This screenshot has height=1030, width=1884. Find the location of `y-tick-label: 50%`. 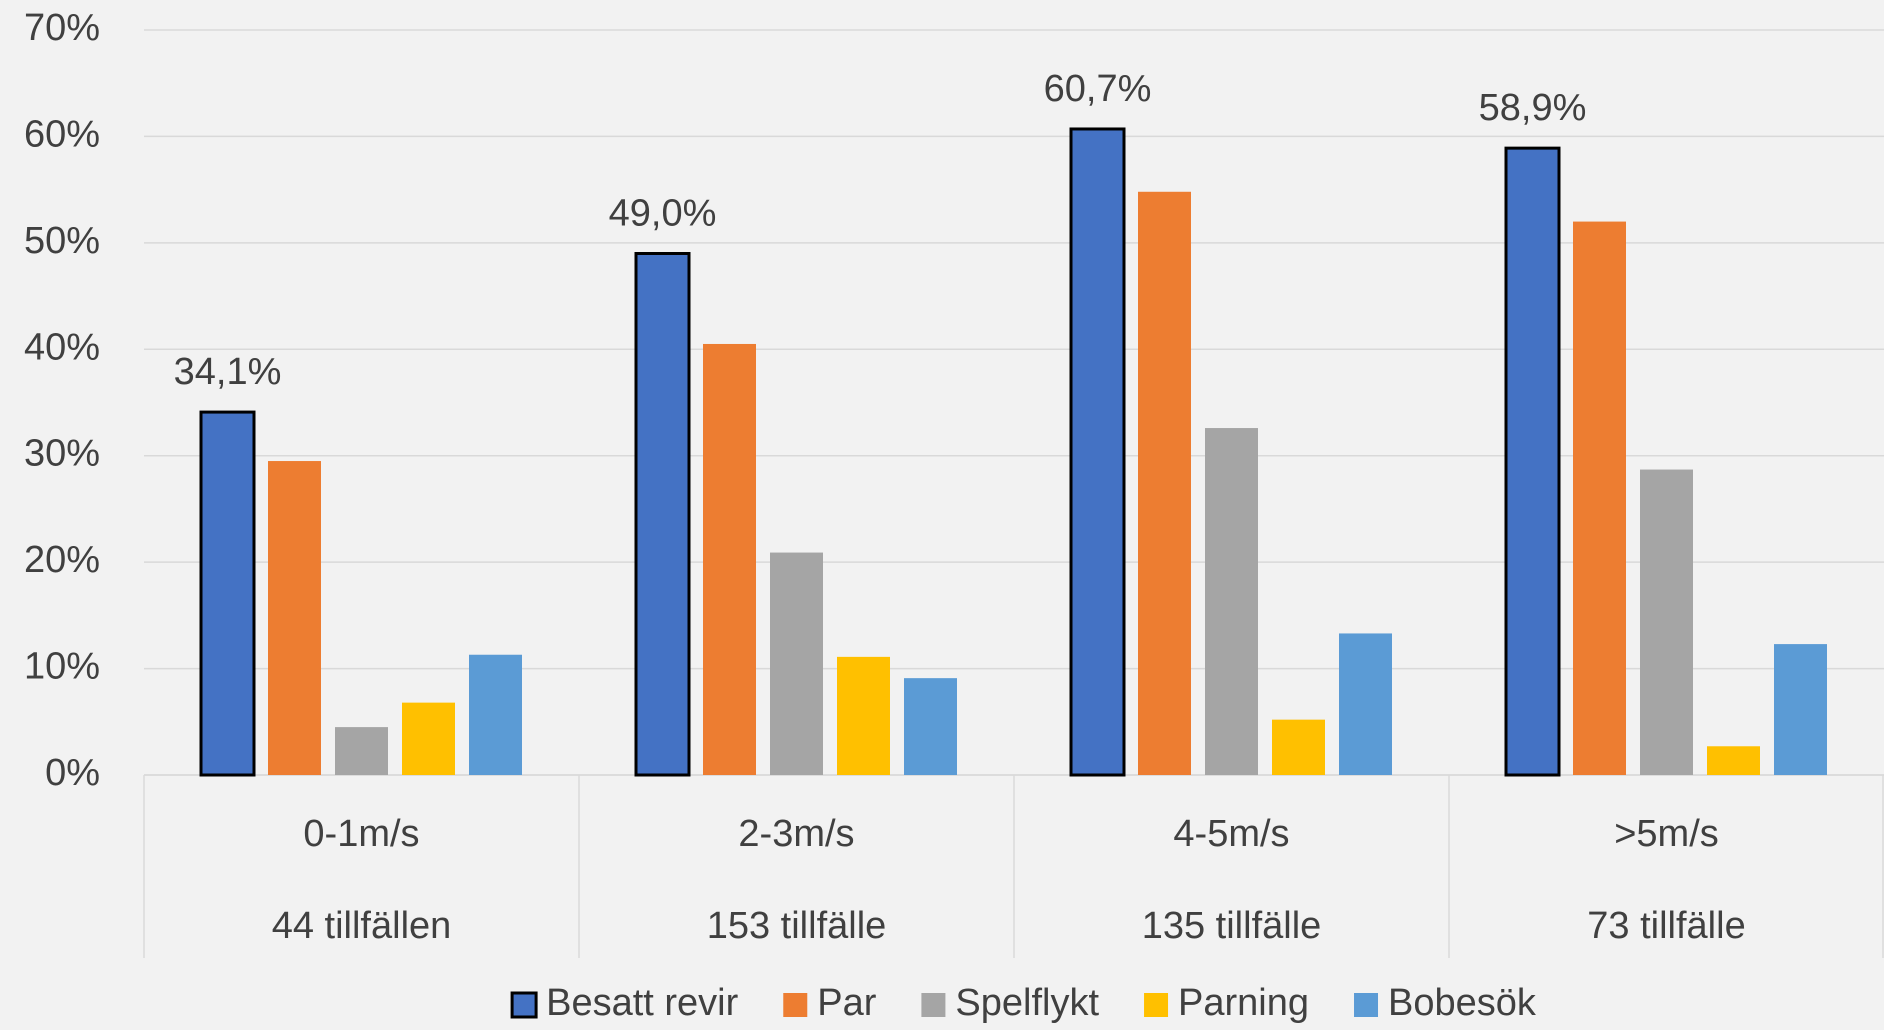

y-tick-label: 50% is located at coordinates (62, 241).